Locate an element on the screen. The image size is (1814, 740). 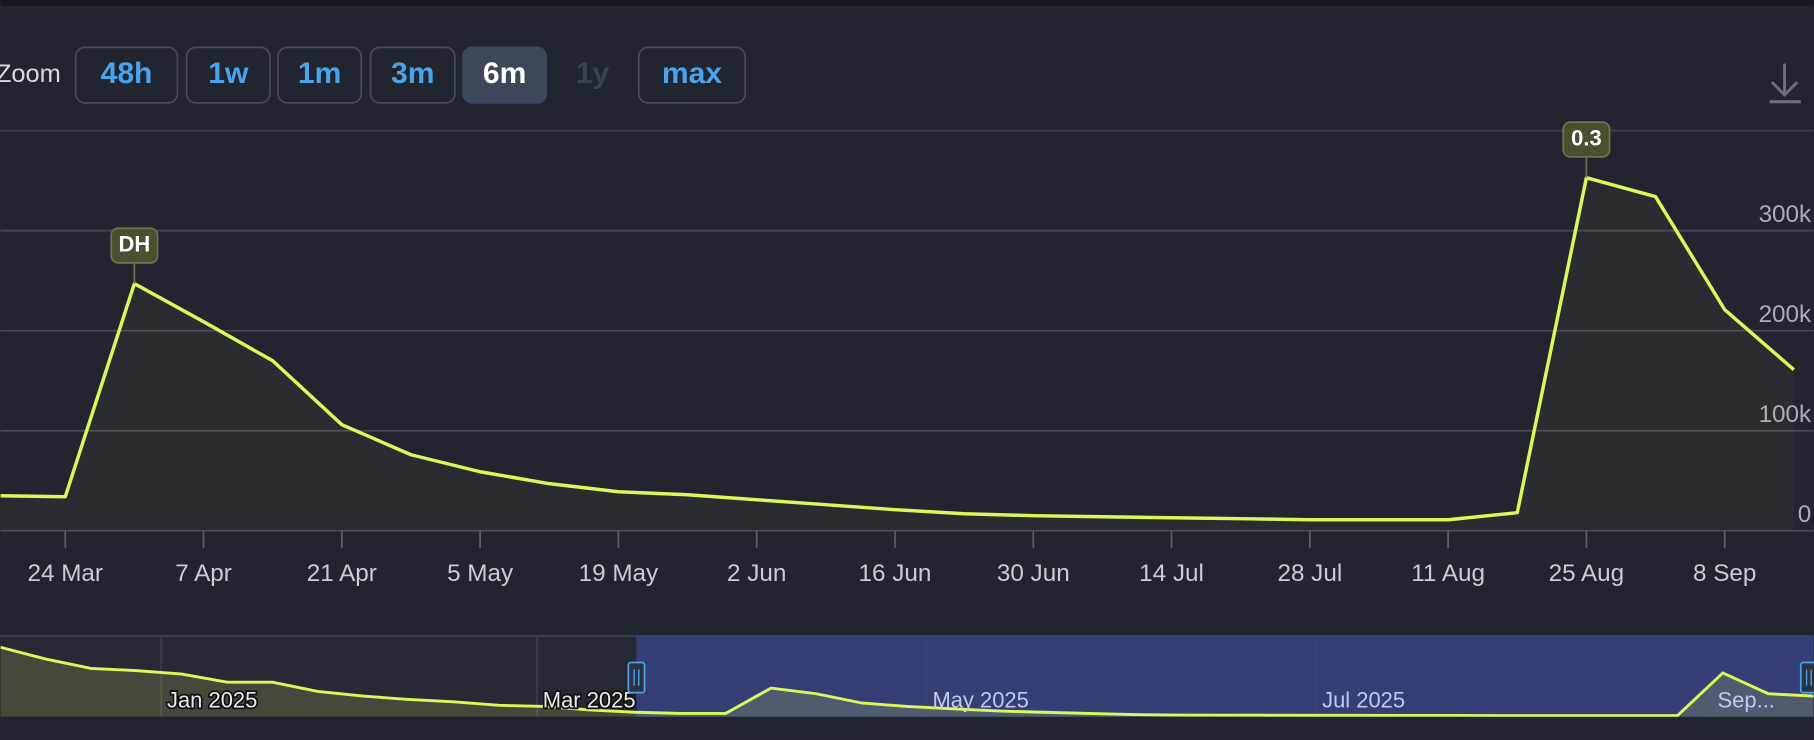
navigator-label: May 2025 is located at coordinates (980, 700).